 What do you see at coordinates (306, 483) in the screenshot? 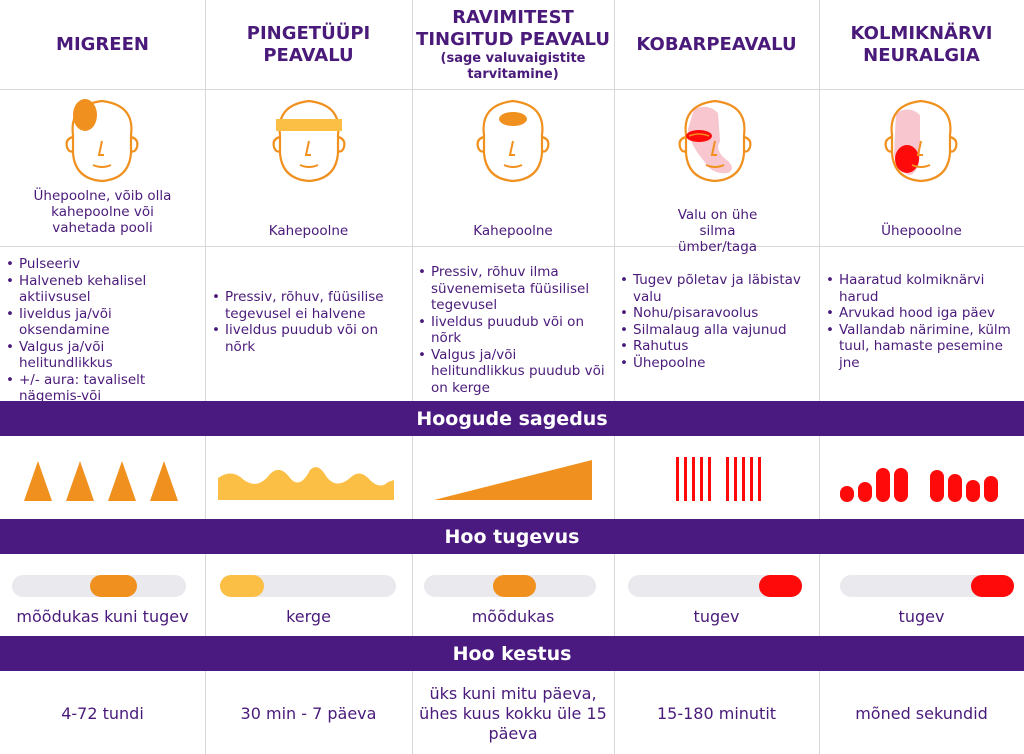
I see `frequency-wave-graphic` at bounding box center [306, 483].